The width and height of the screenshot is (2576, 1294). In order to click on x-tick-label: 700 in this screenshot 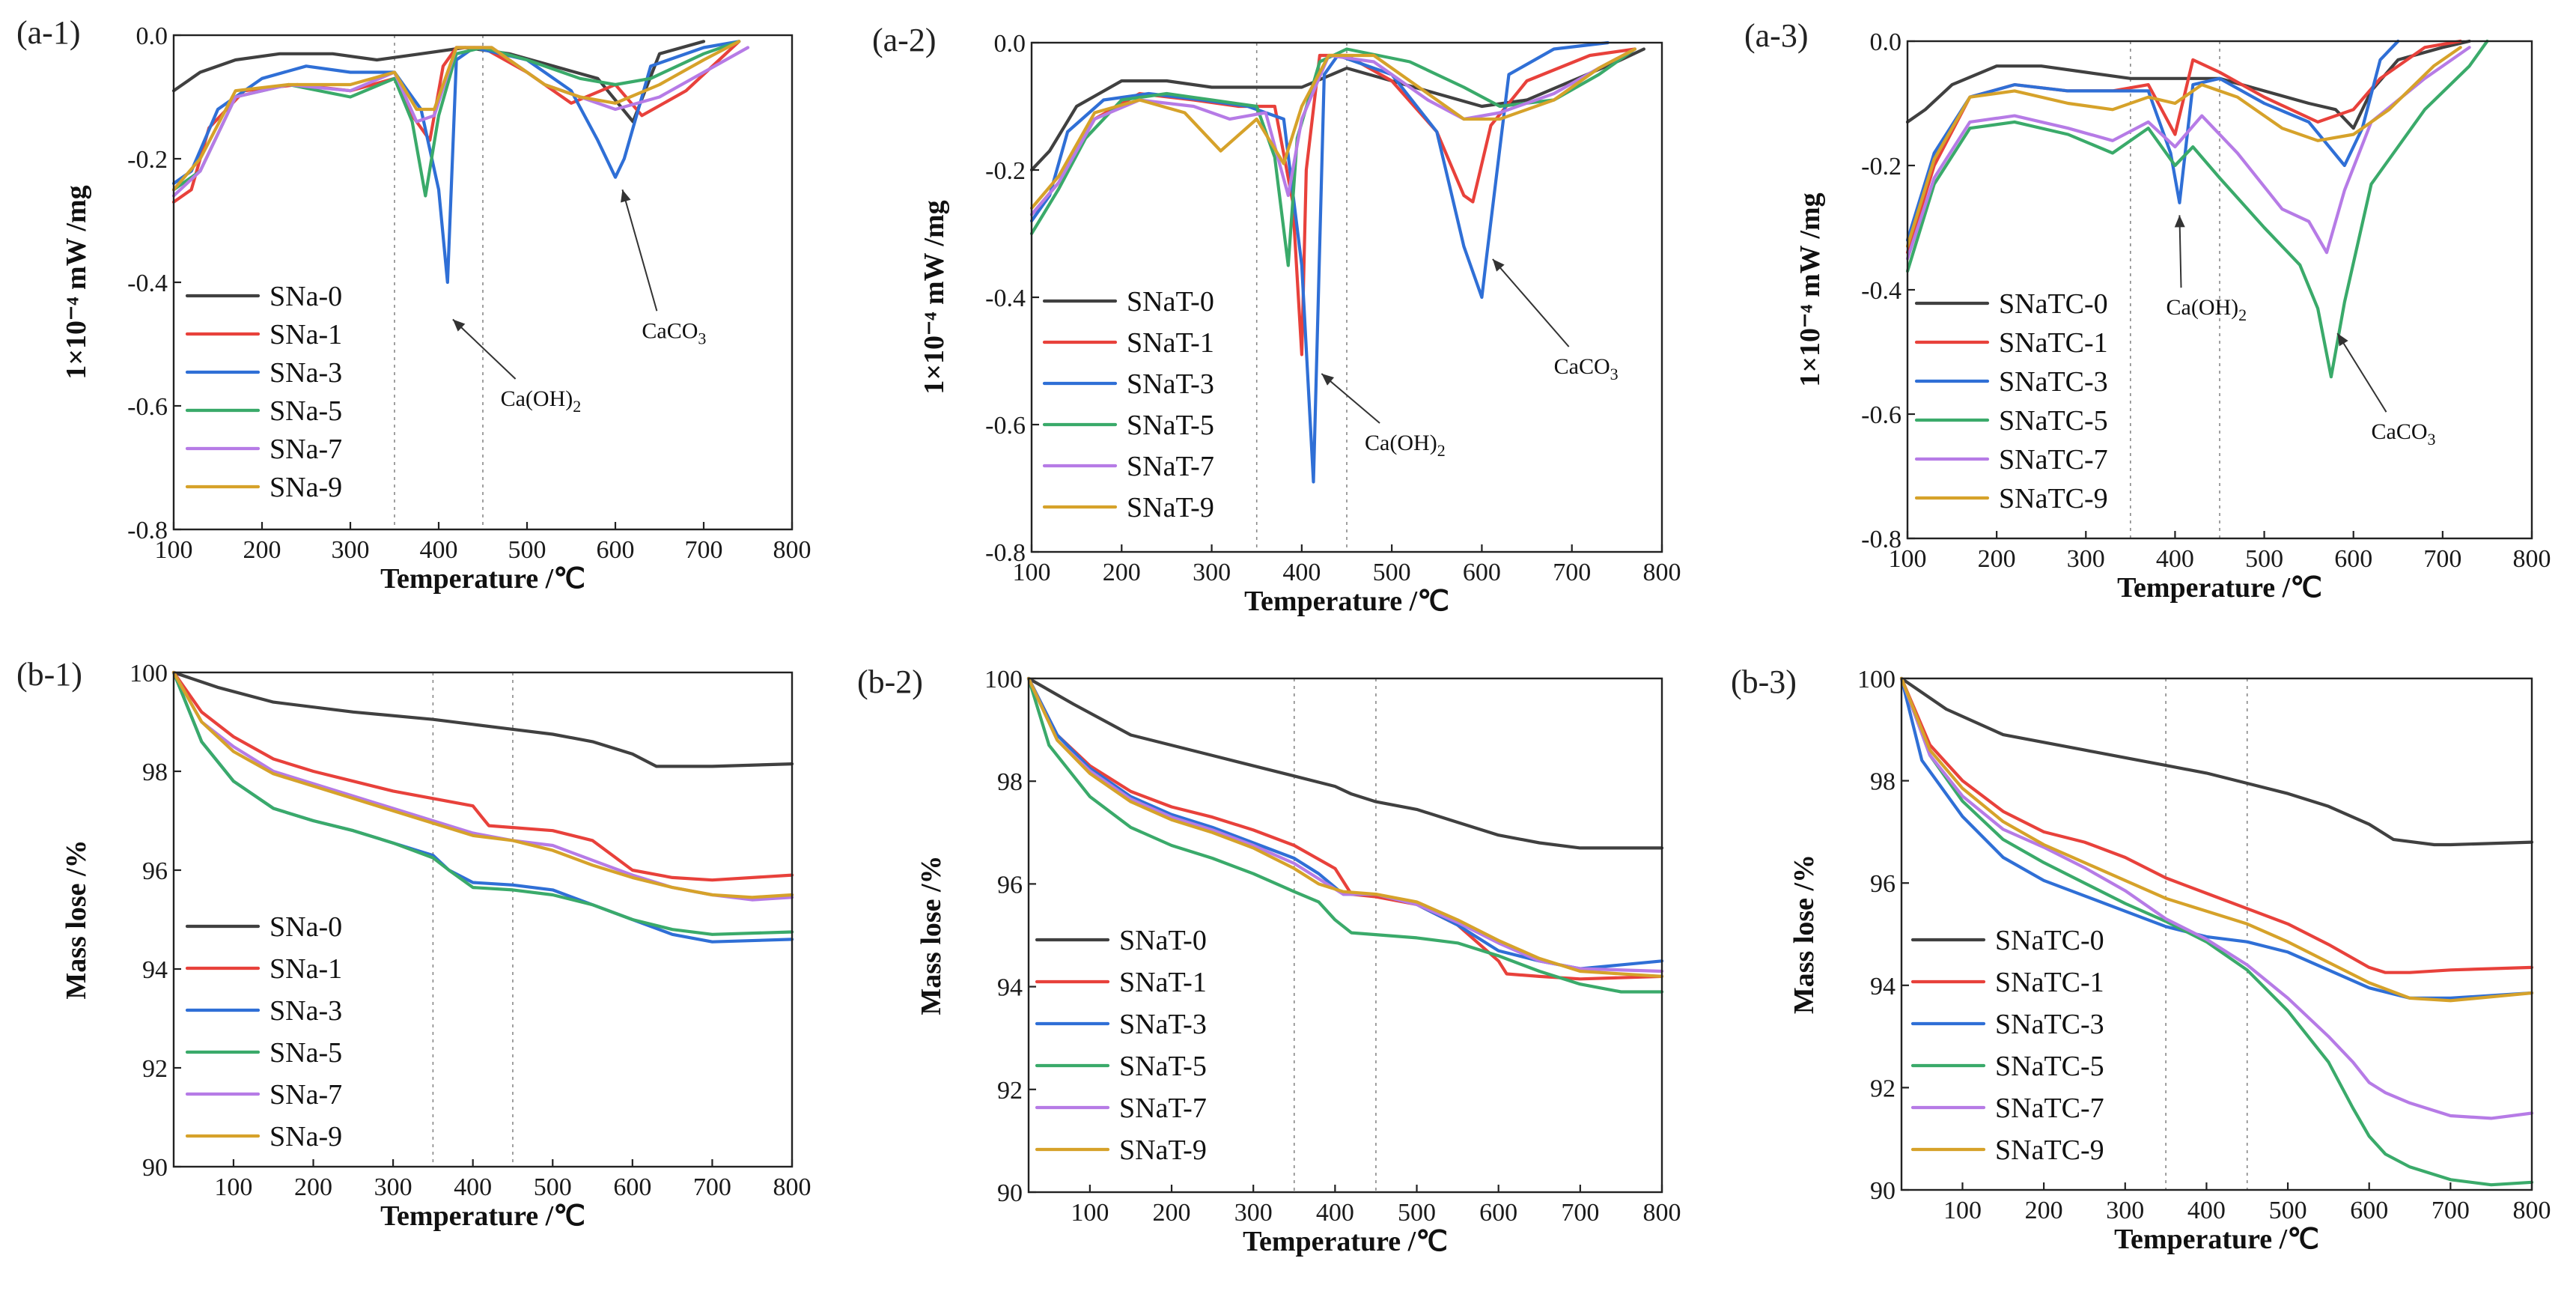, I will do `click(1580, 1213)`.